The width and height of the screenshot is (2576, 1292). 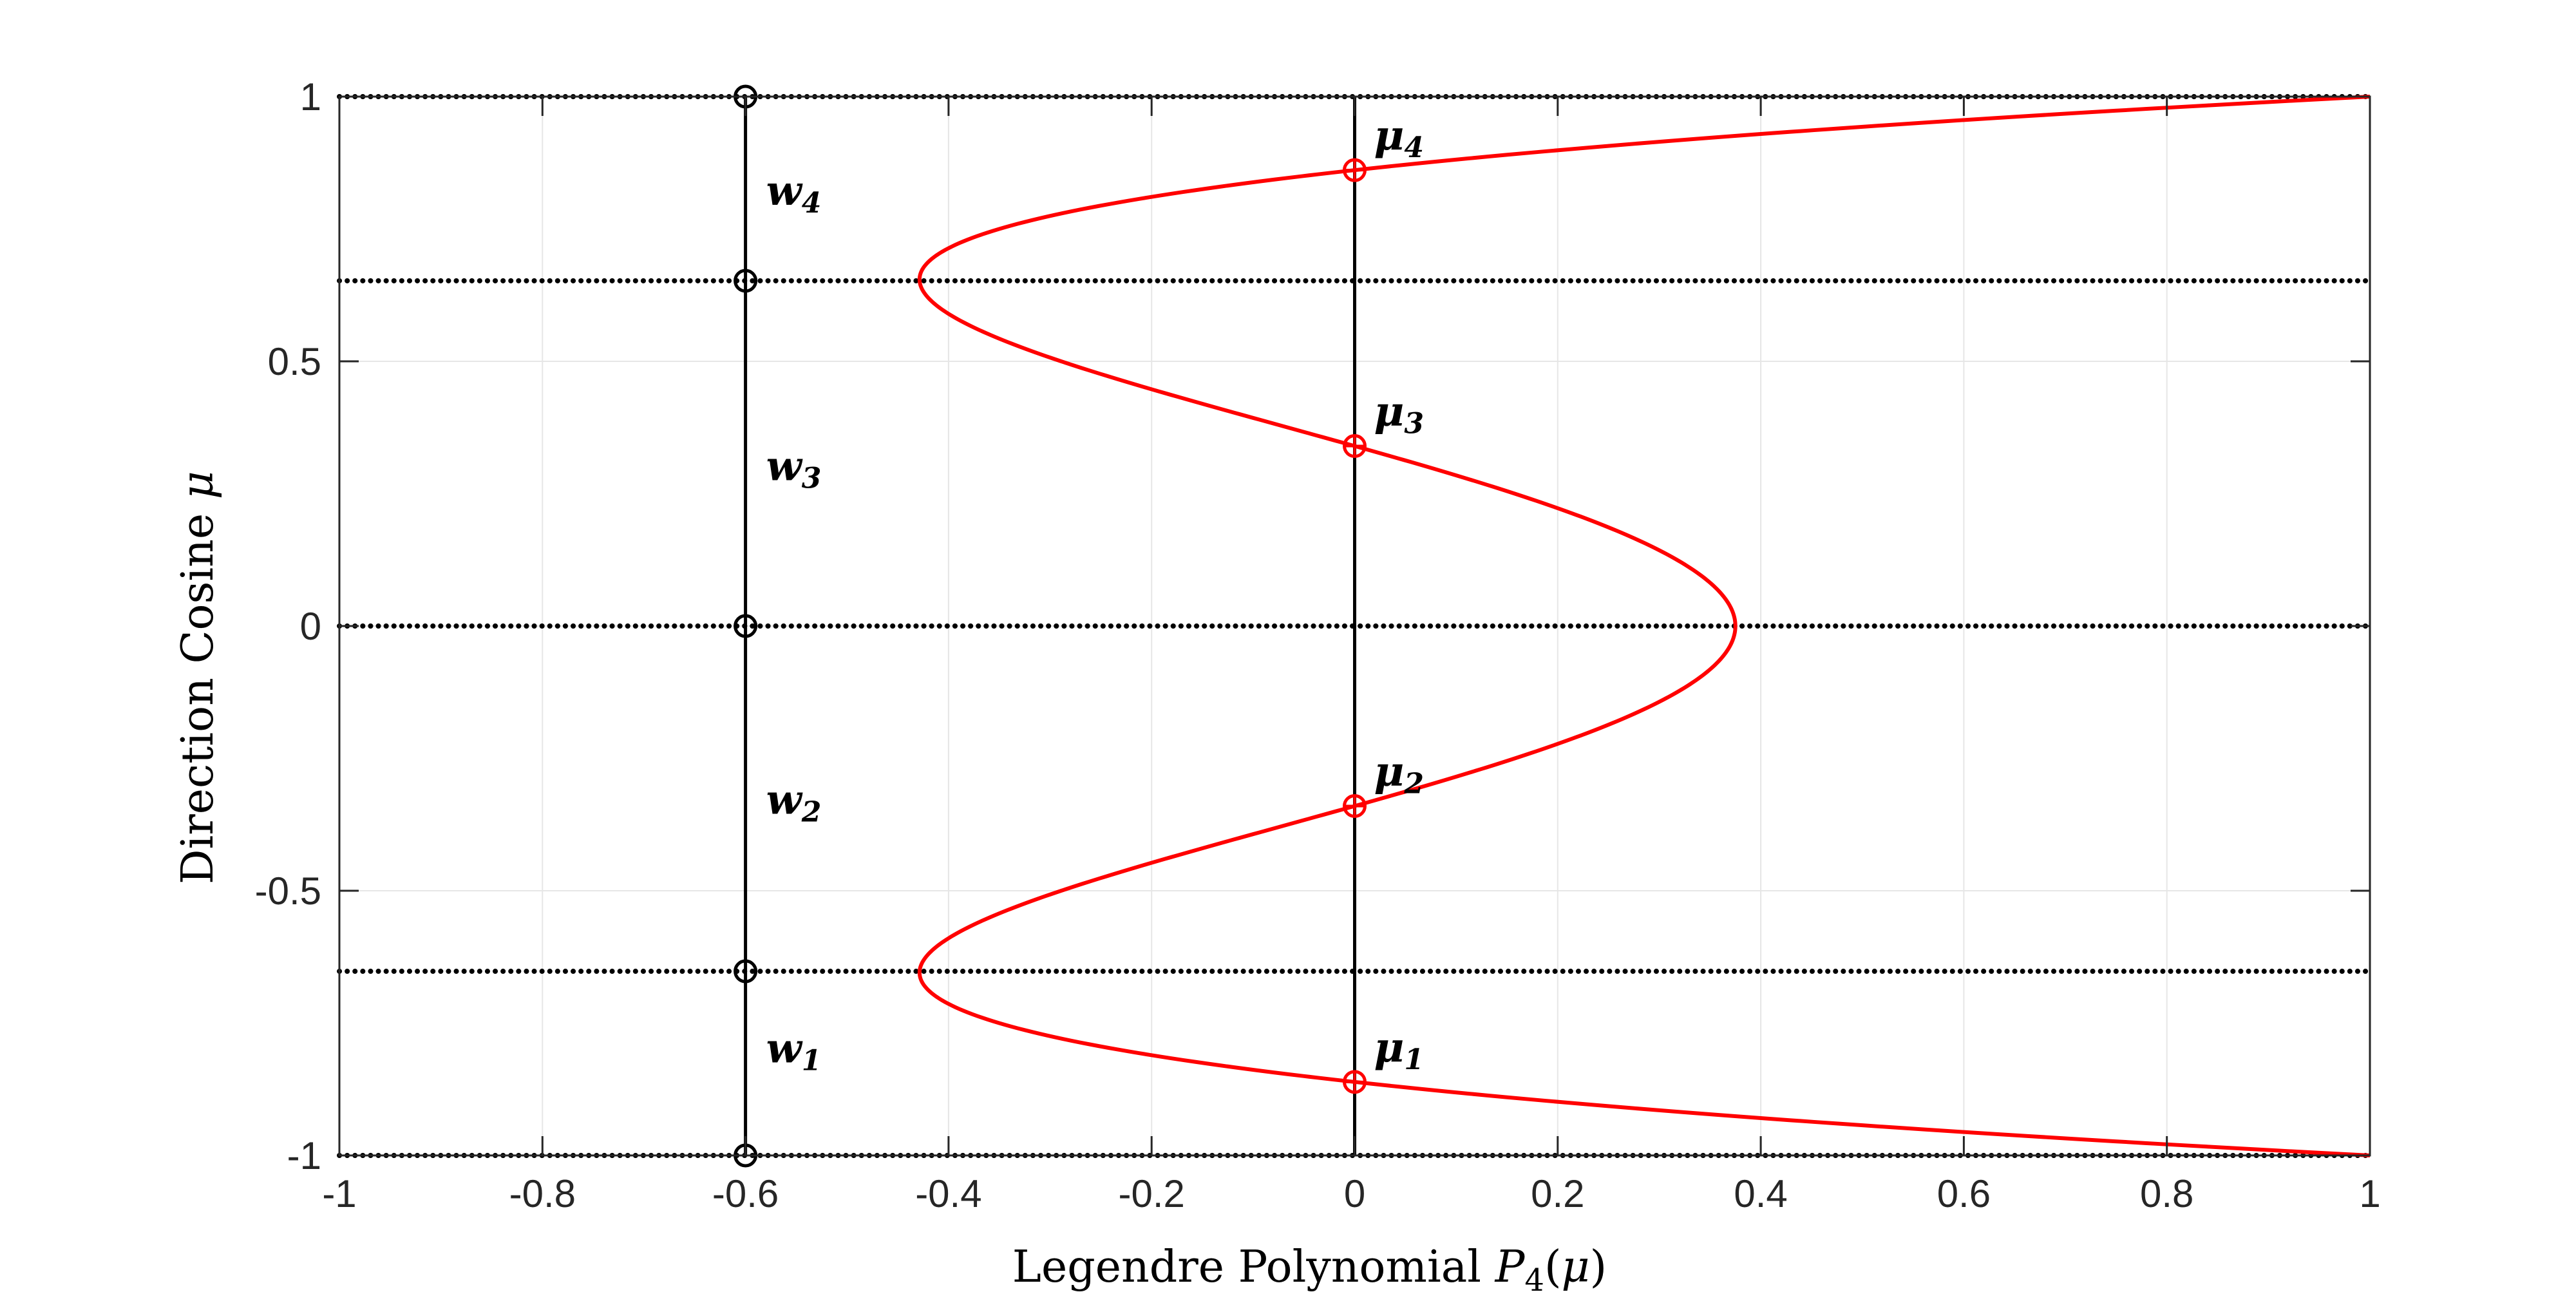 What do you see at coordinates (1558, 1193) in the screenshot?
I see `x-tick-label: 0.2` at bounding box center [1558, 1193].